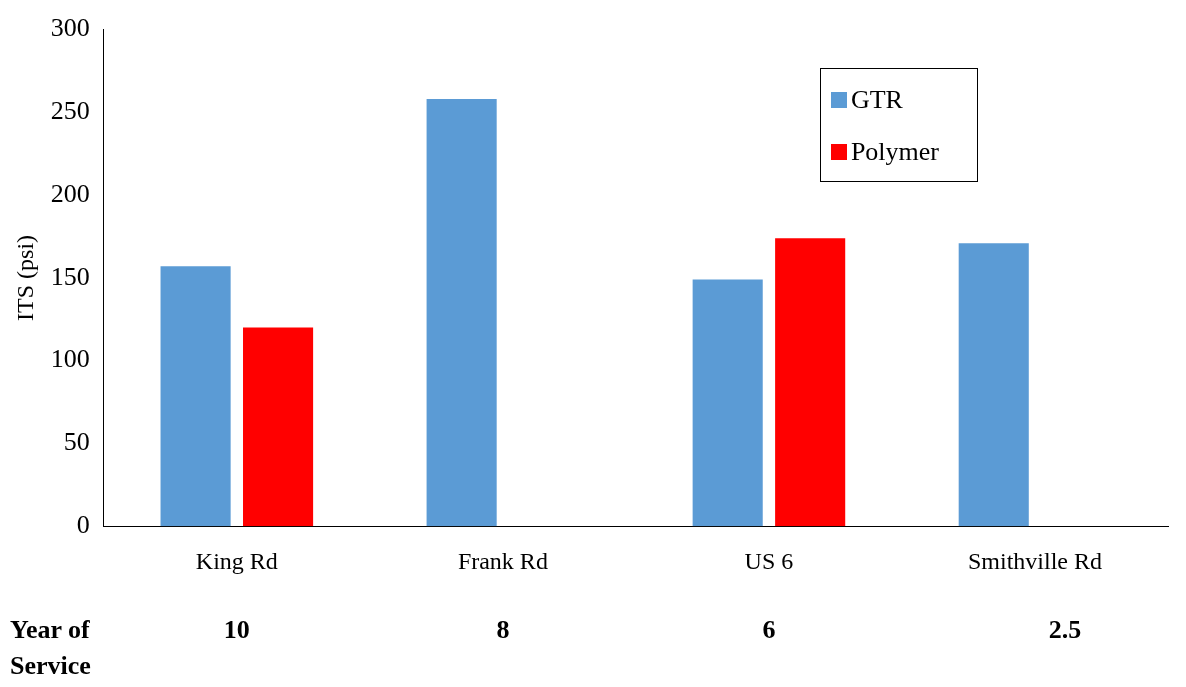 Image resolution: width=1186 pixels, height=687 pixels. Describe the element at coordinates (70, 359) in the screenshot. I see `y-tick-label: 100` at that location.